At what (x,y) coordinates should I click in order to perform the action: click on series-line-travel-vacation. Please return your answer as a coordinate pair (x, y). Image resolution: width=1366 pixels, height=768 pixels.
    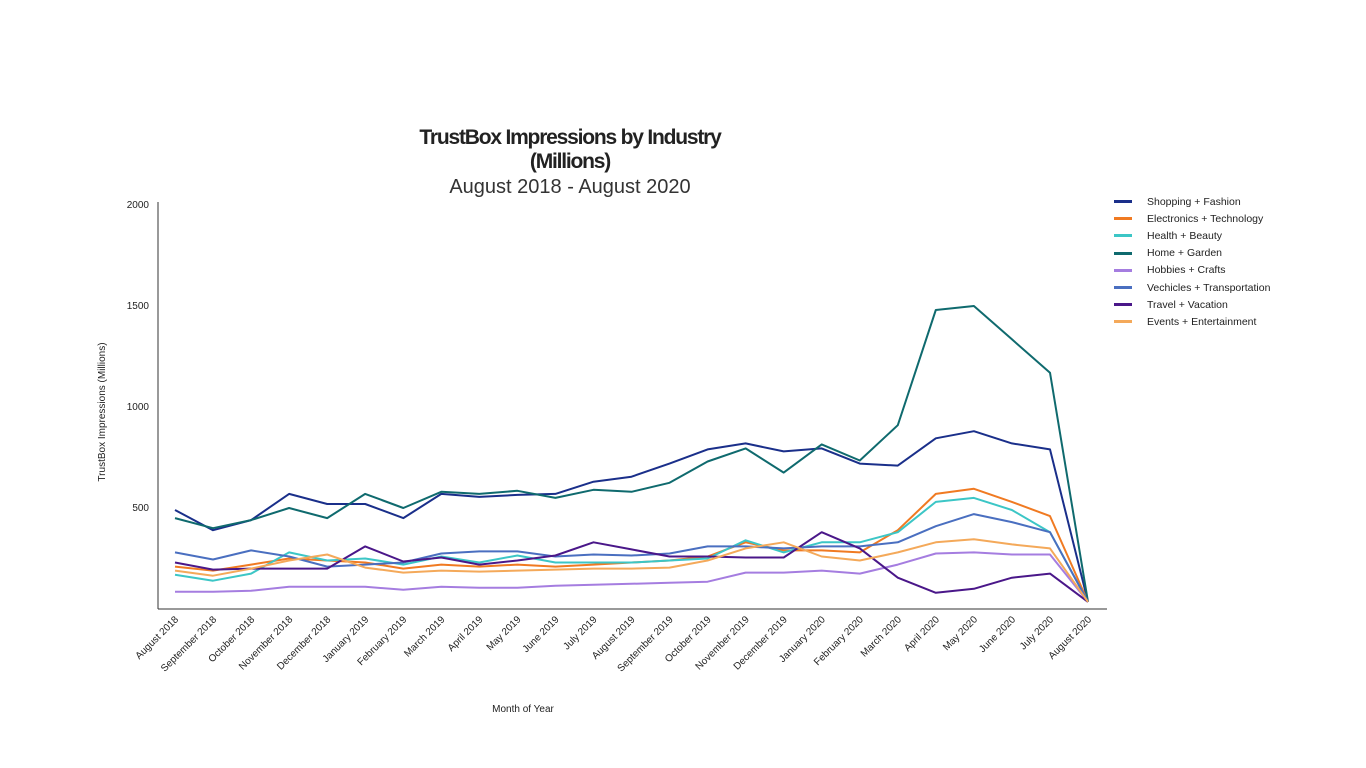
    Looking at the image, I should click on (631, 567).